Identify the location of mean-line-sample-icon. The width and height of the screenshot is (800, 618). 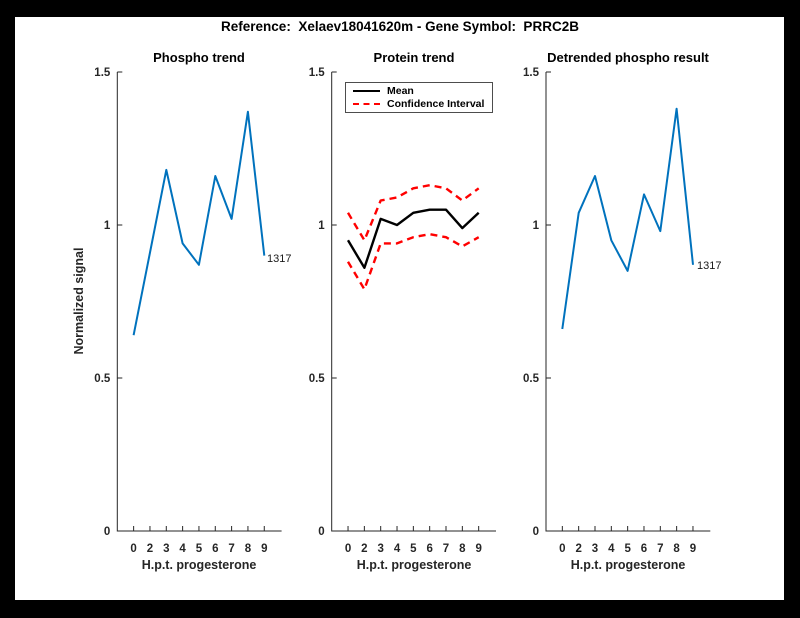
(366, 90).